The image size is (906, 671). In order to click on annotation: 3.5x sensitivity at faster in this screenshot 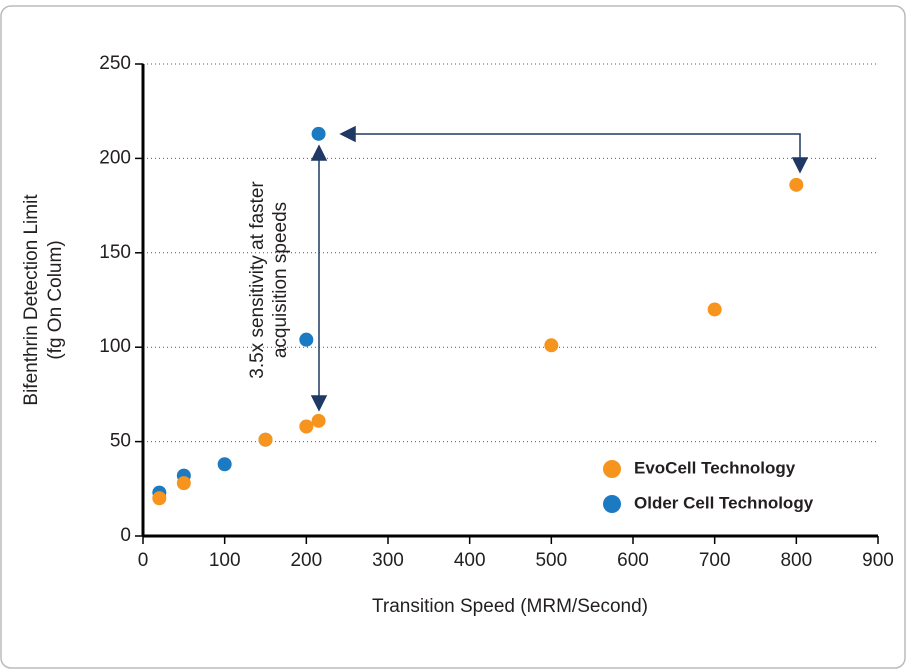, I will do `click(257, 280)`.